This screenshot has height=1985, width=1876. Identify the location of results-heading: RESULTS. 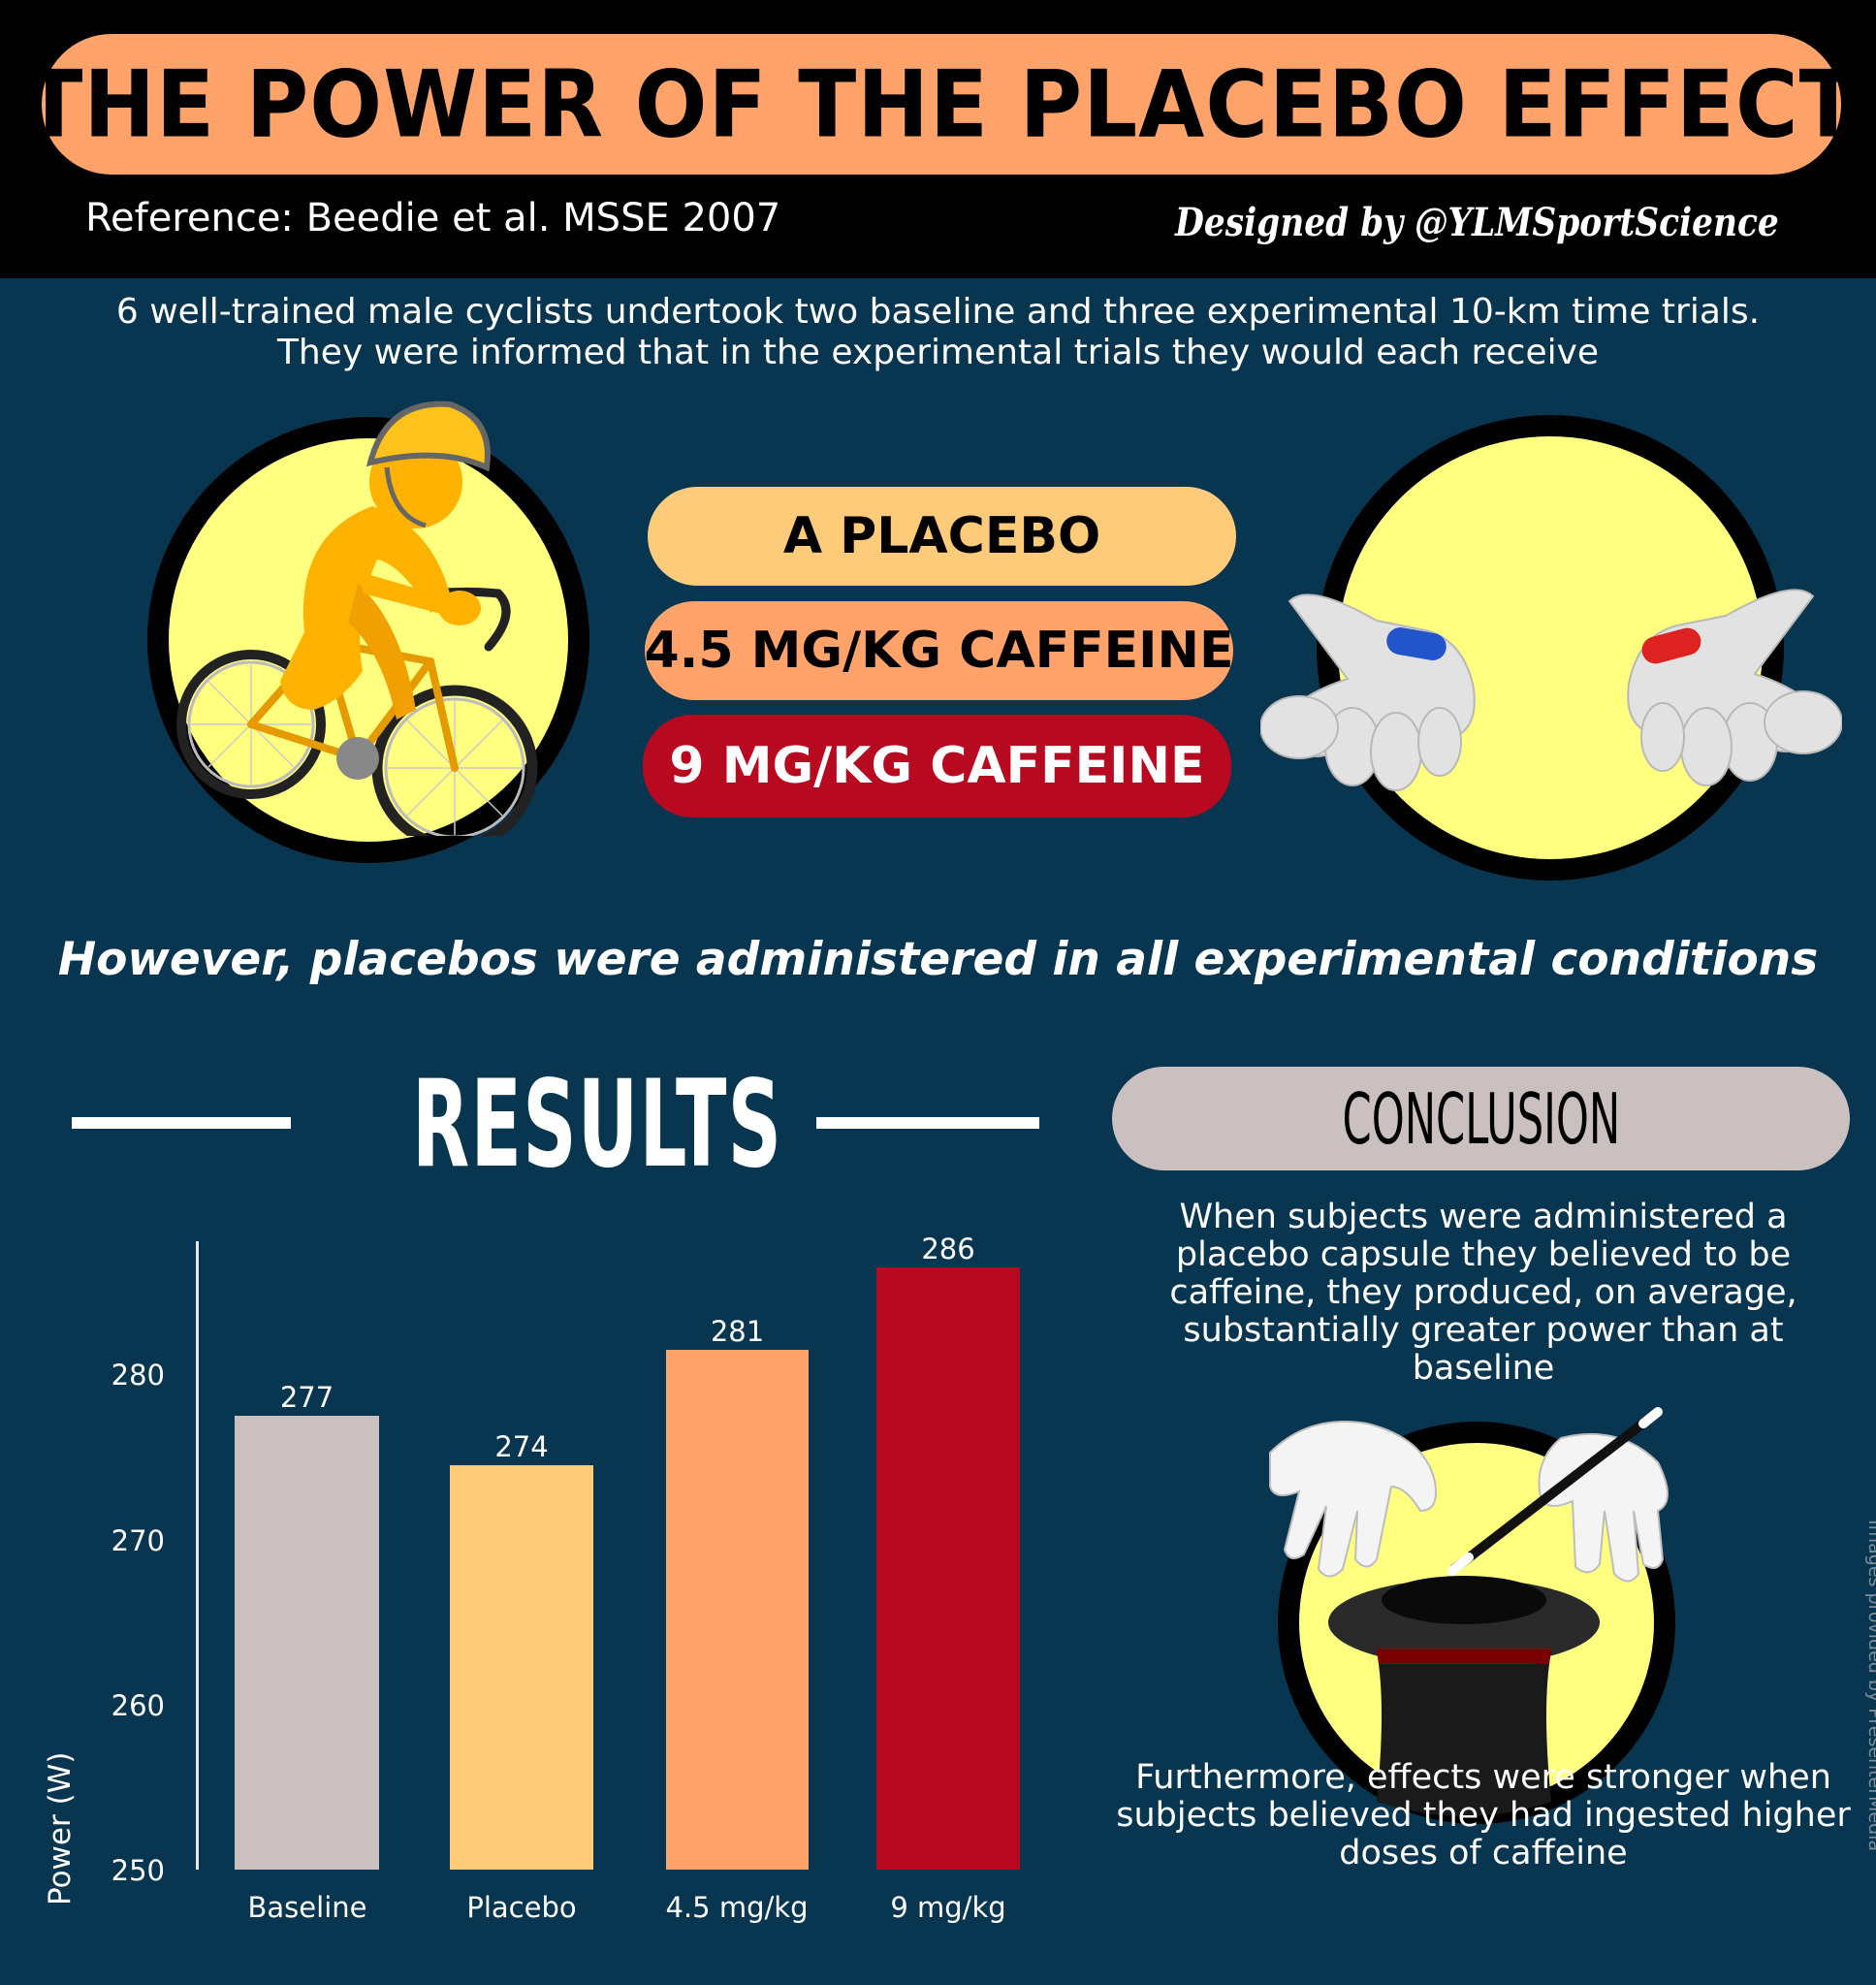
(597, 1125).